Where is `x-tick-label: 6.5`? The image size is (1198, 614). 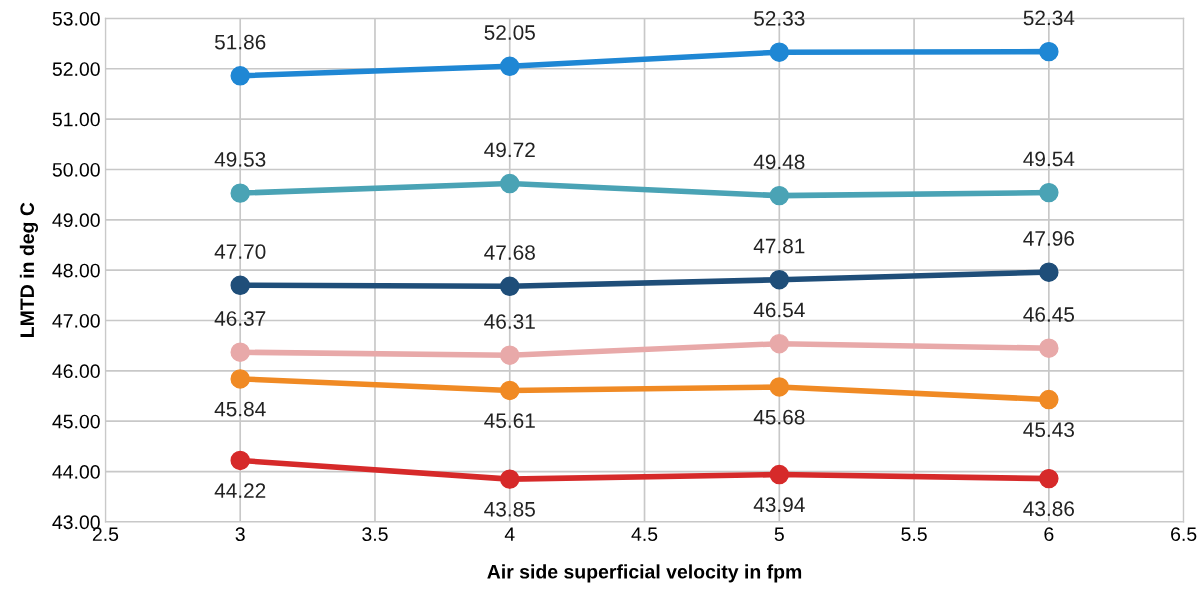
x-tick-label: 6.5 is located at coordinates (1184, 534).